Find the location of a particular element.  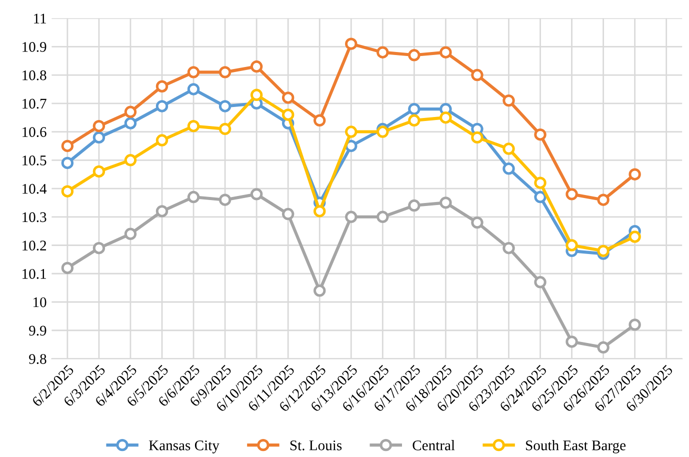

y-tick-label: 10.6 is located at coordinates (34, 132).